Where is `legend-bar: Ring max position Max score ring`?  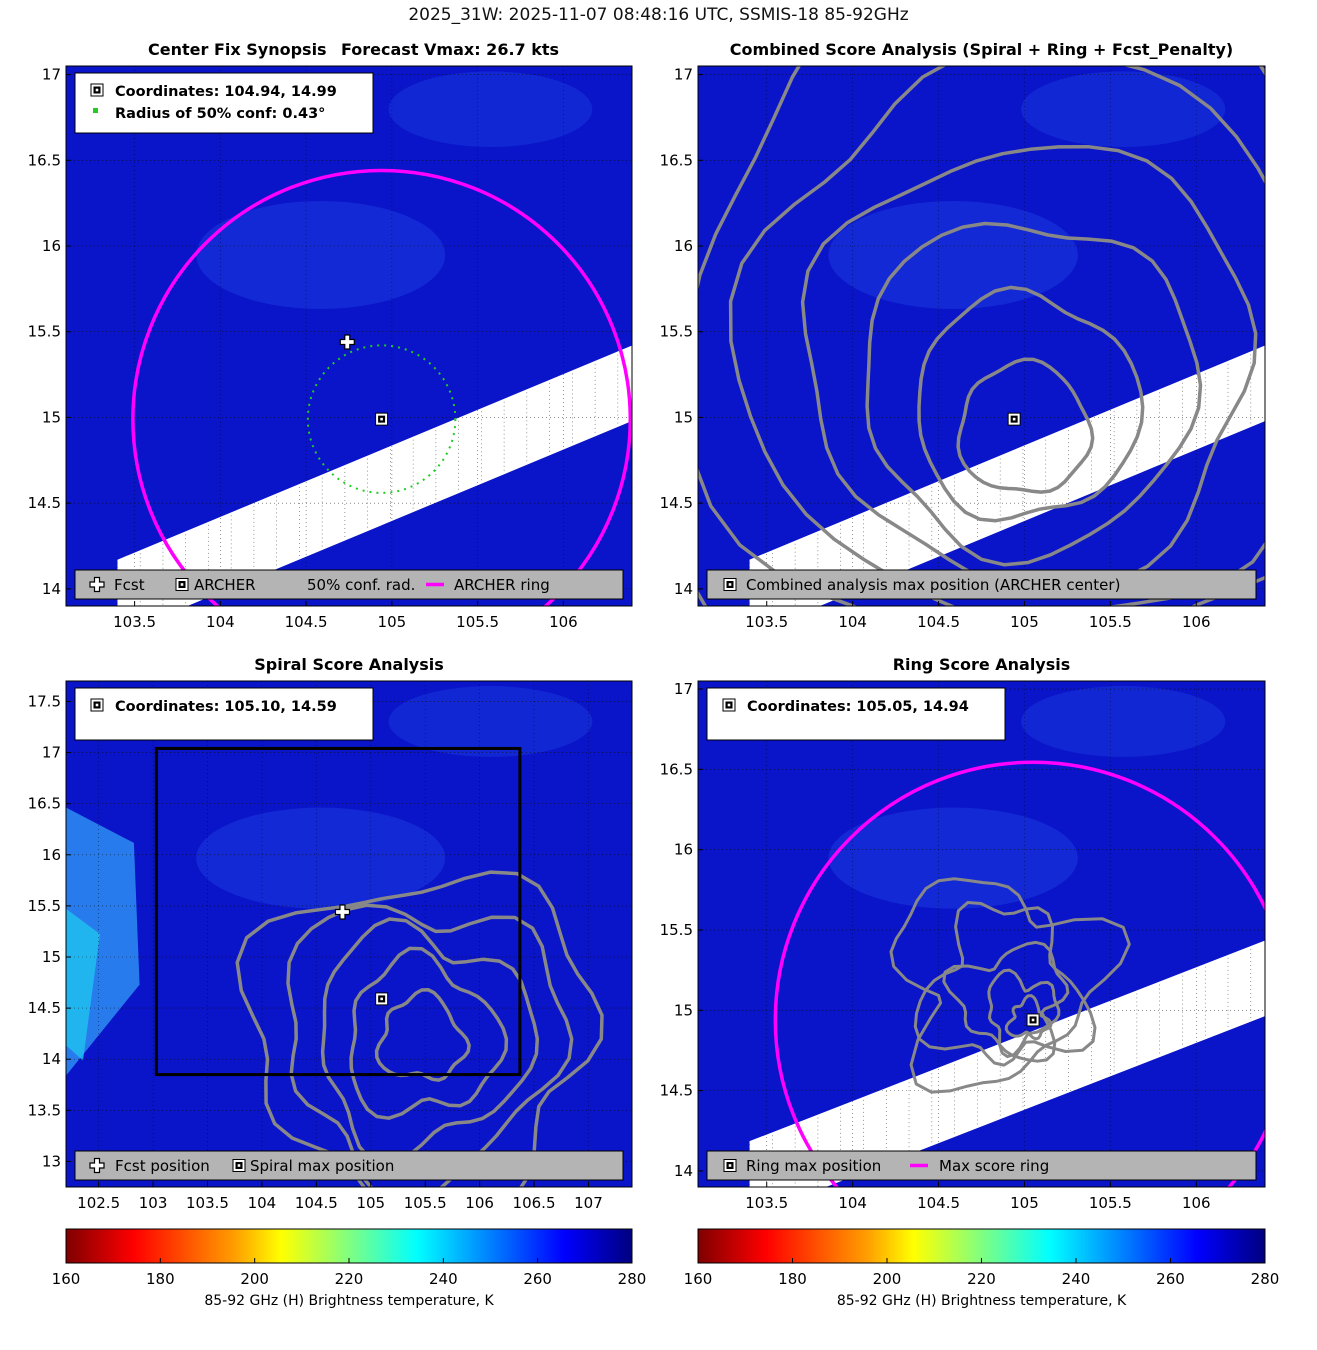 legend-bar: Ring max position Max score ring is located at coordinates (981, 1165).